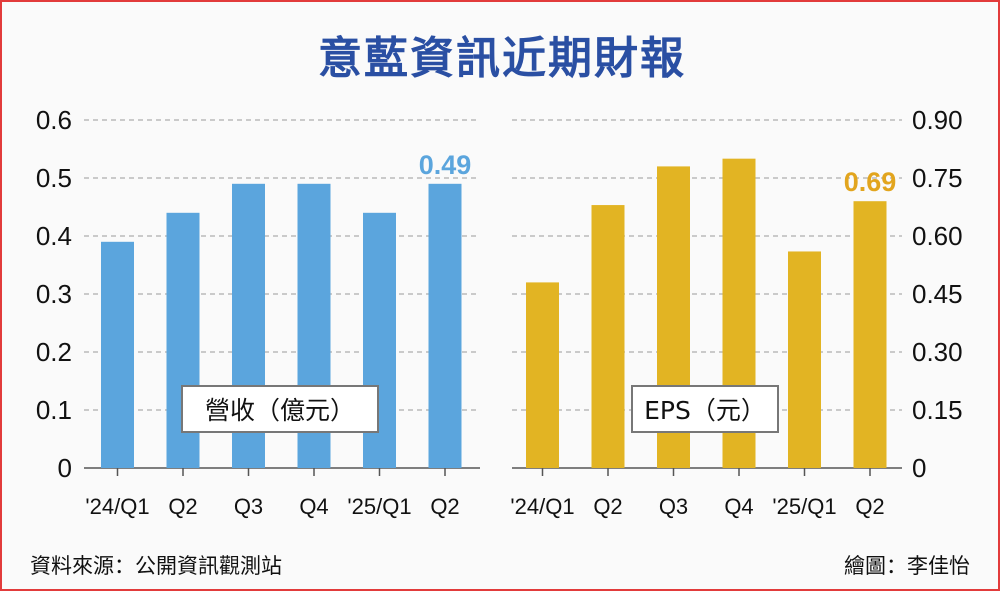 Image resolution: width=1000 pixels, height=593 pixels. What do you see at coordinates (54, 178) in the screenshot?
I see `y-tick-label: 0.5` at bounding box center [54, 178].